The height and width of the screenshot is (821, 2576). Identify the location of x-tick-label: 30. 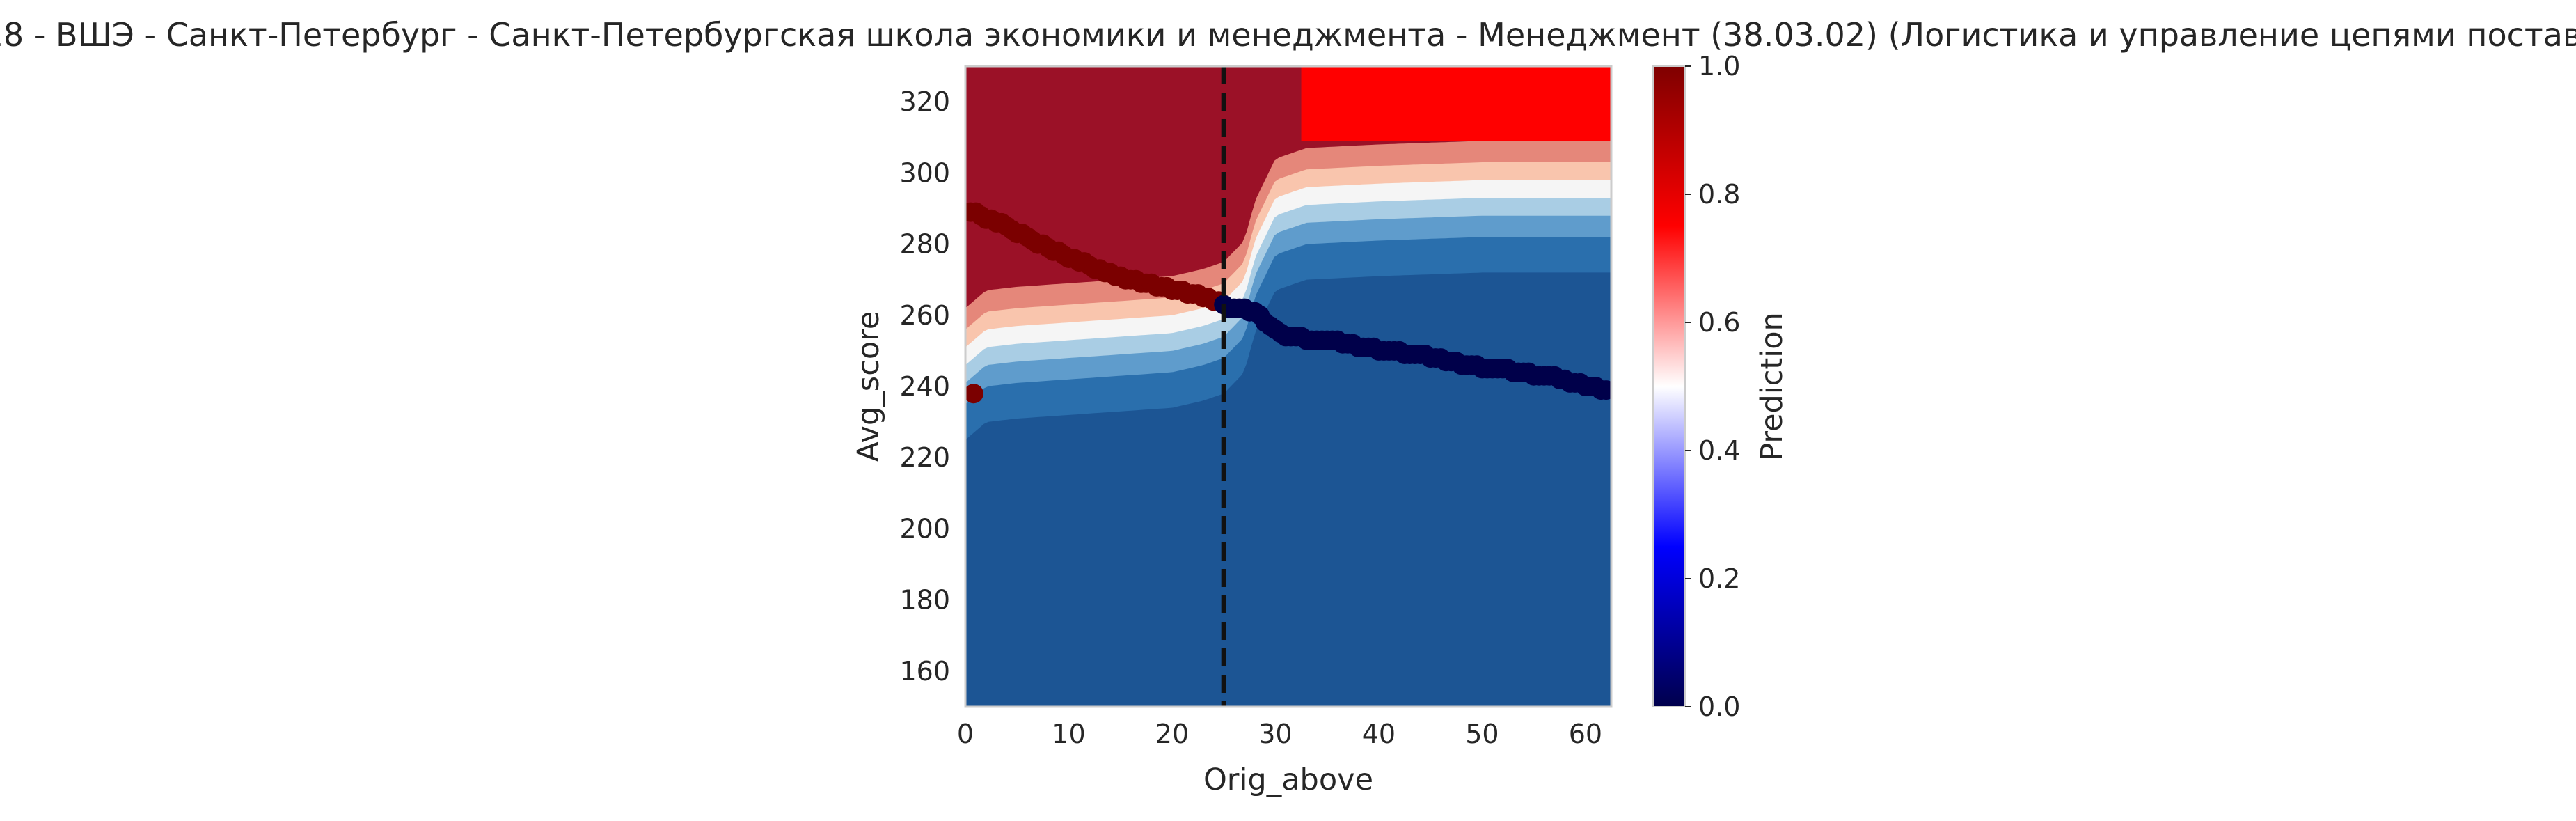
(1275, 734).